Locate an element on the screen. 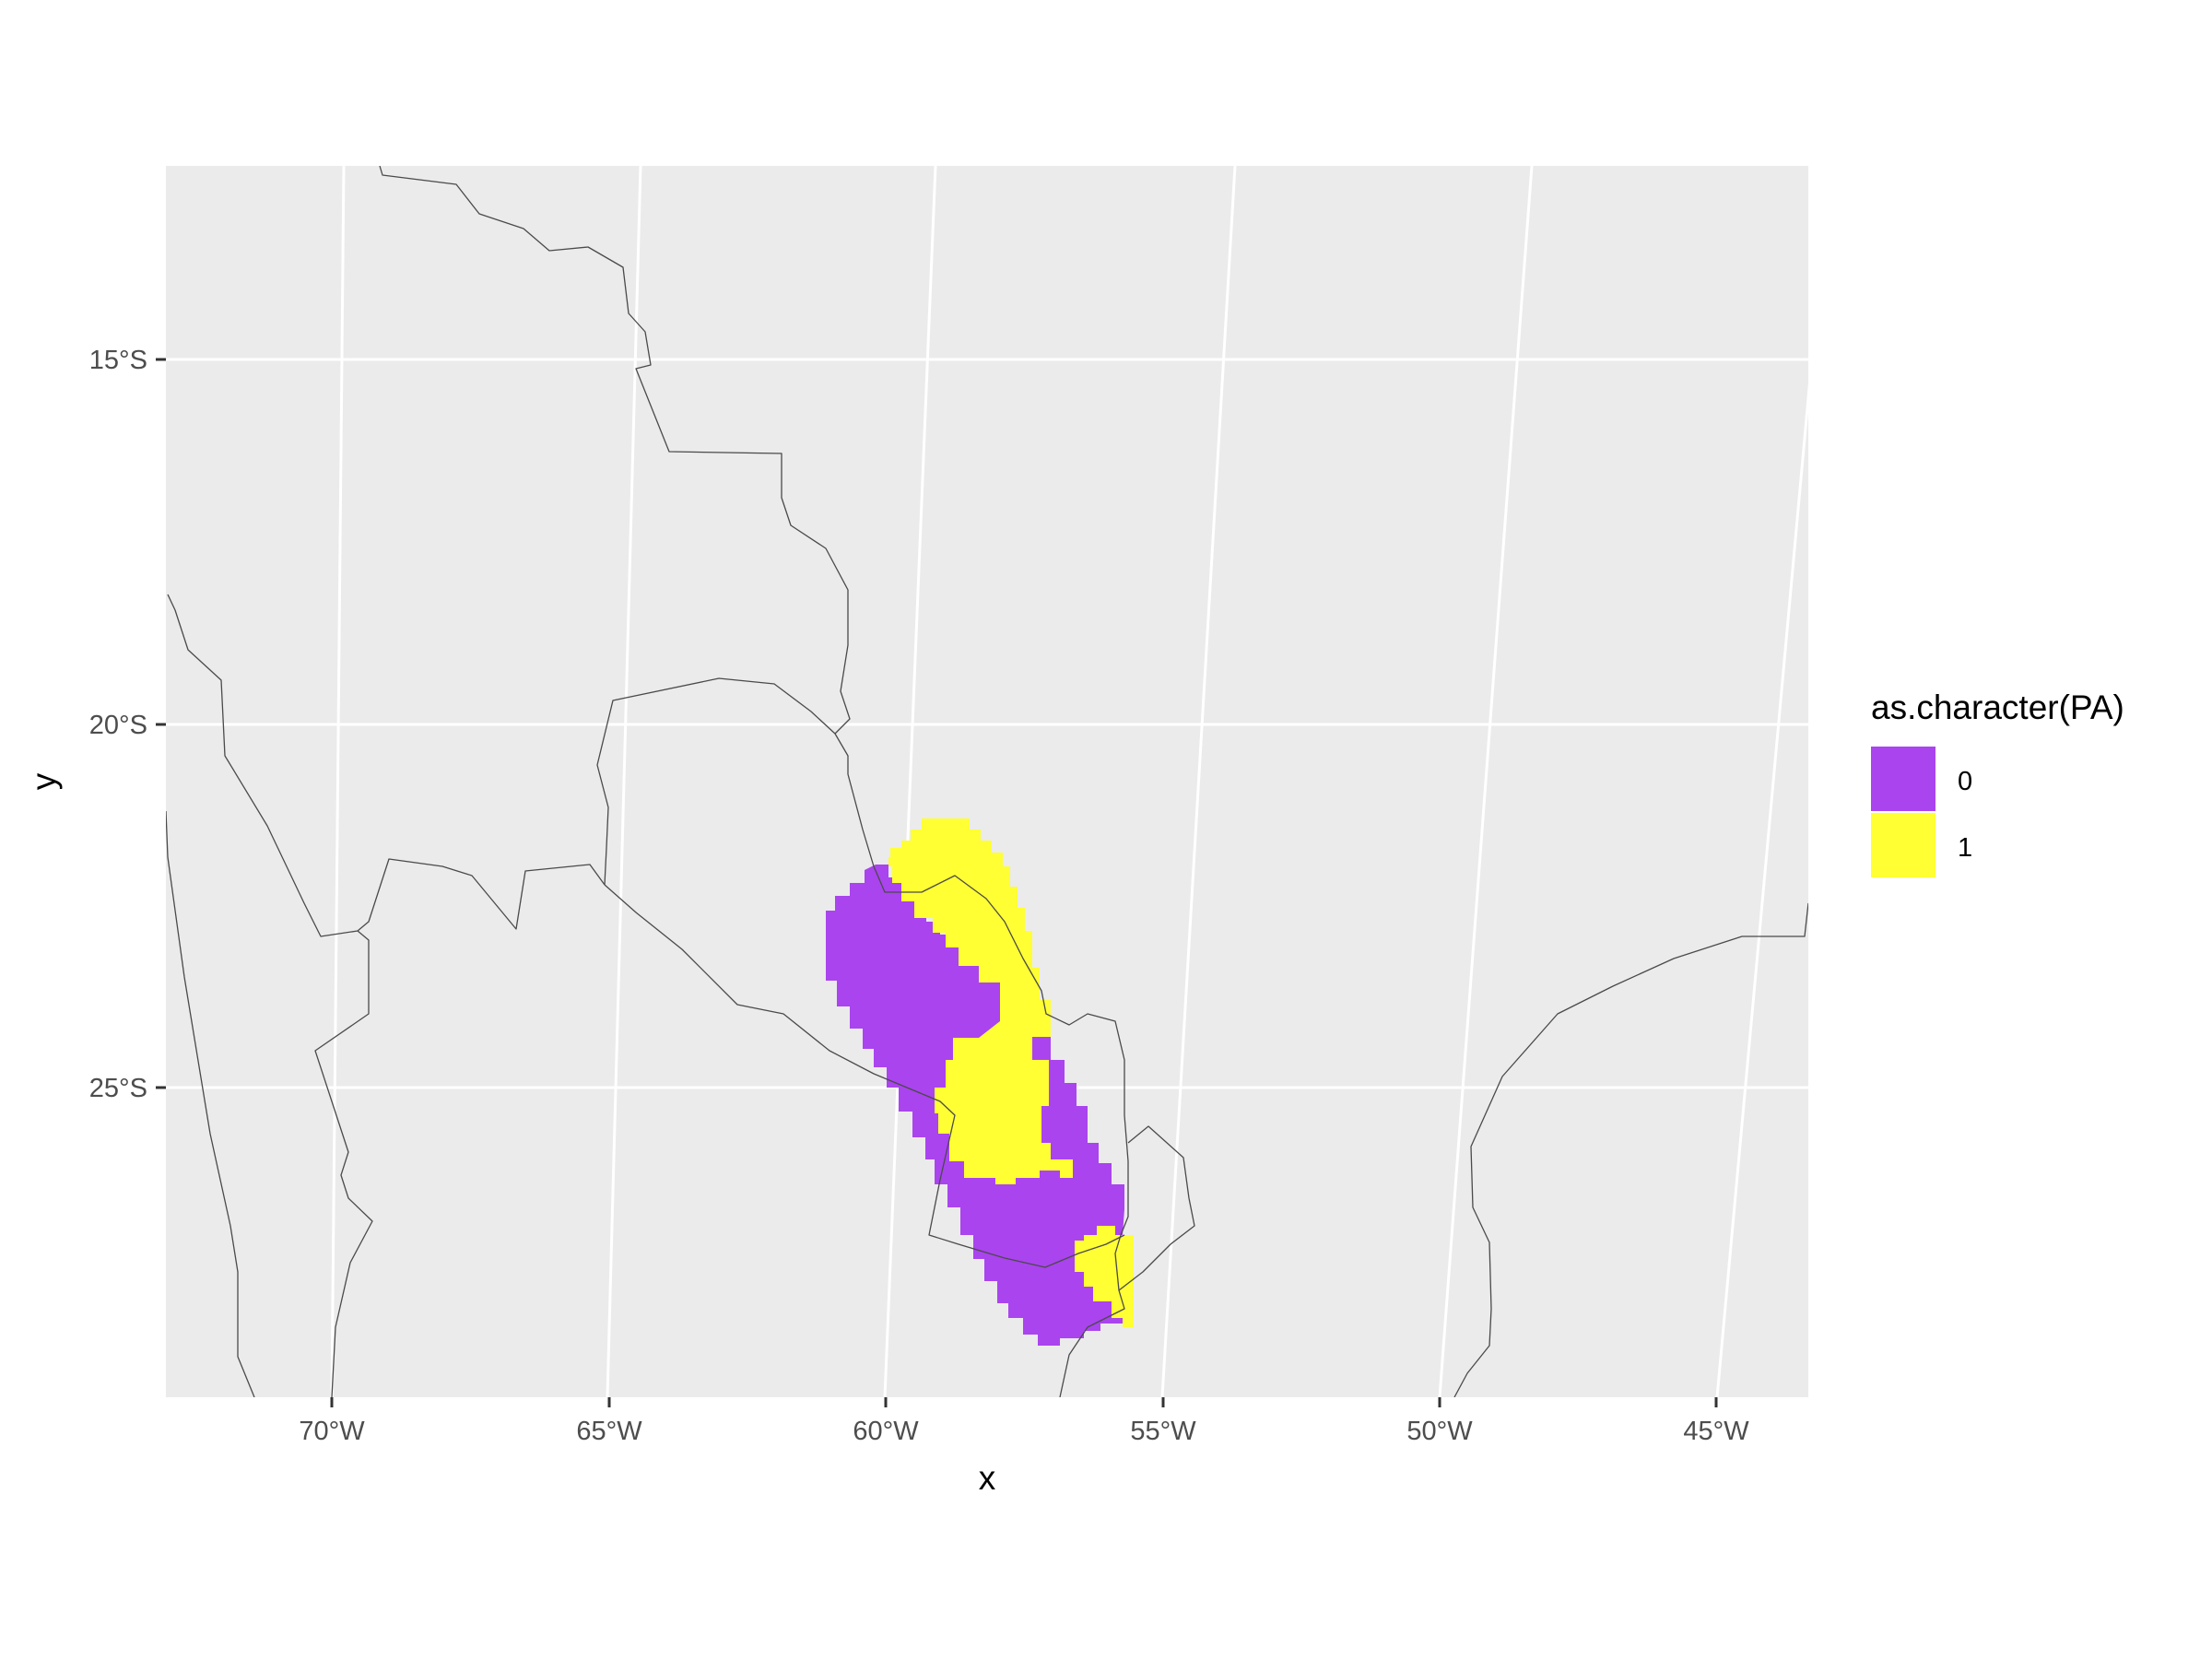 The height and width of the screenshot is (1659, 2212). y-axis-ticks is located at coordinates (161, 723).